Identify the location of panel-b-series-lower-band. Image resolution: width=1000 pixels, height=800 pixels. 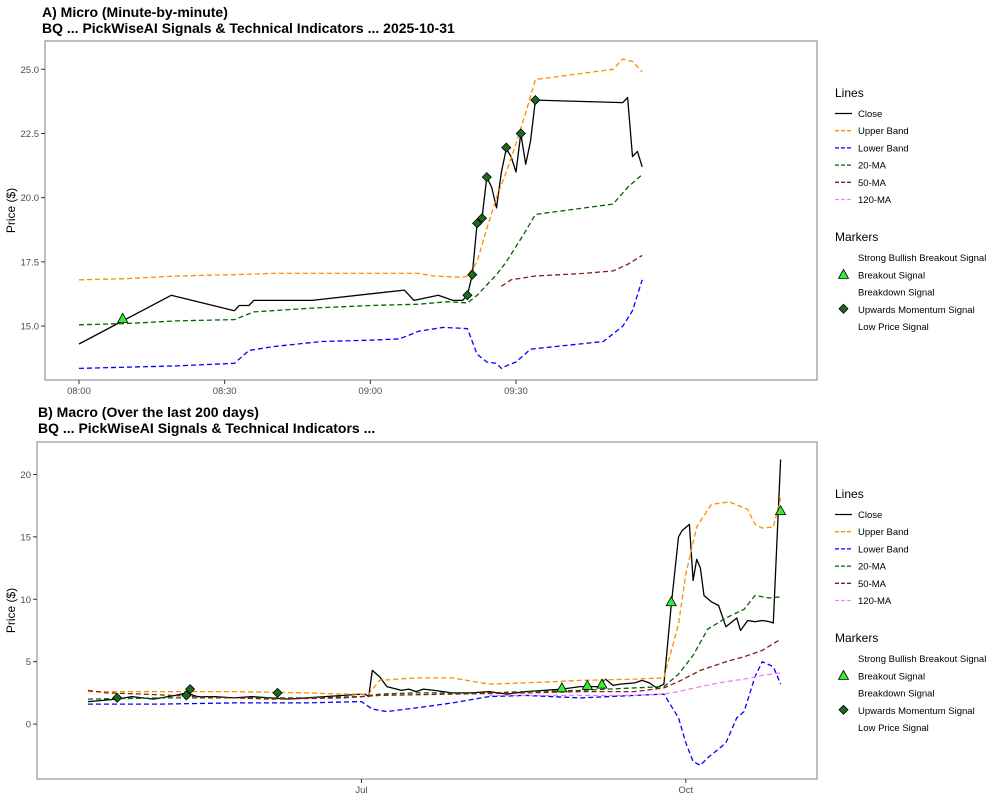
(435, 713).